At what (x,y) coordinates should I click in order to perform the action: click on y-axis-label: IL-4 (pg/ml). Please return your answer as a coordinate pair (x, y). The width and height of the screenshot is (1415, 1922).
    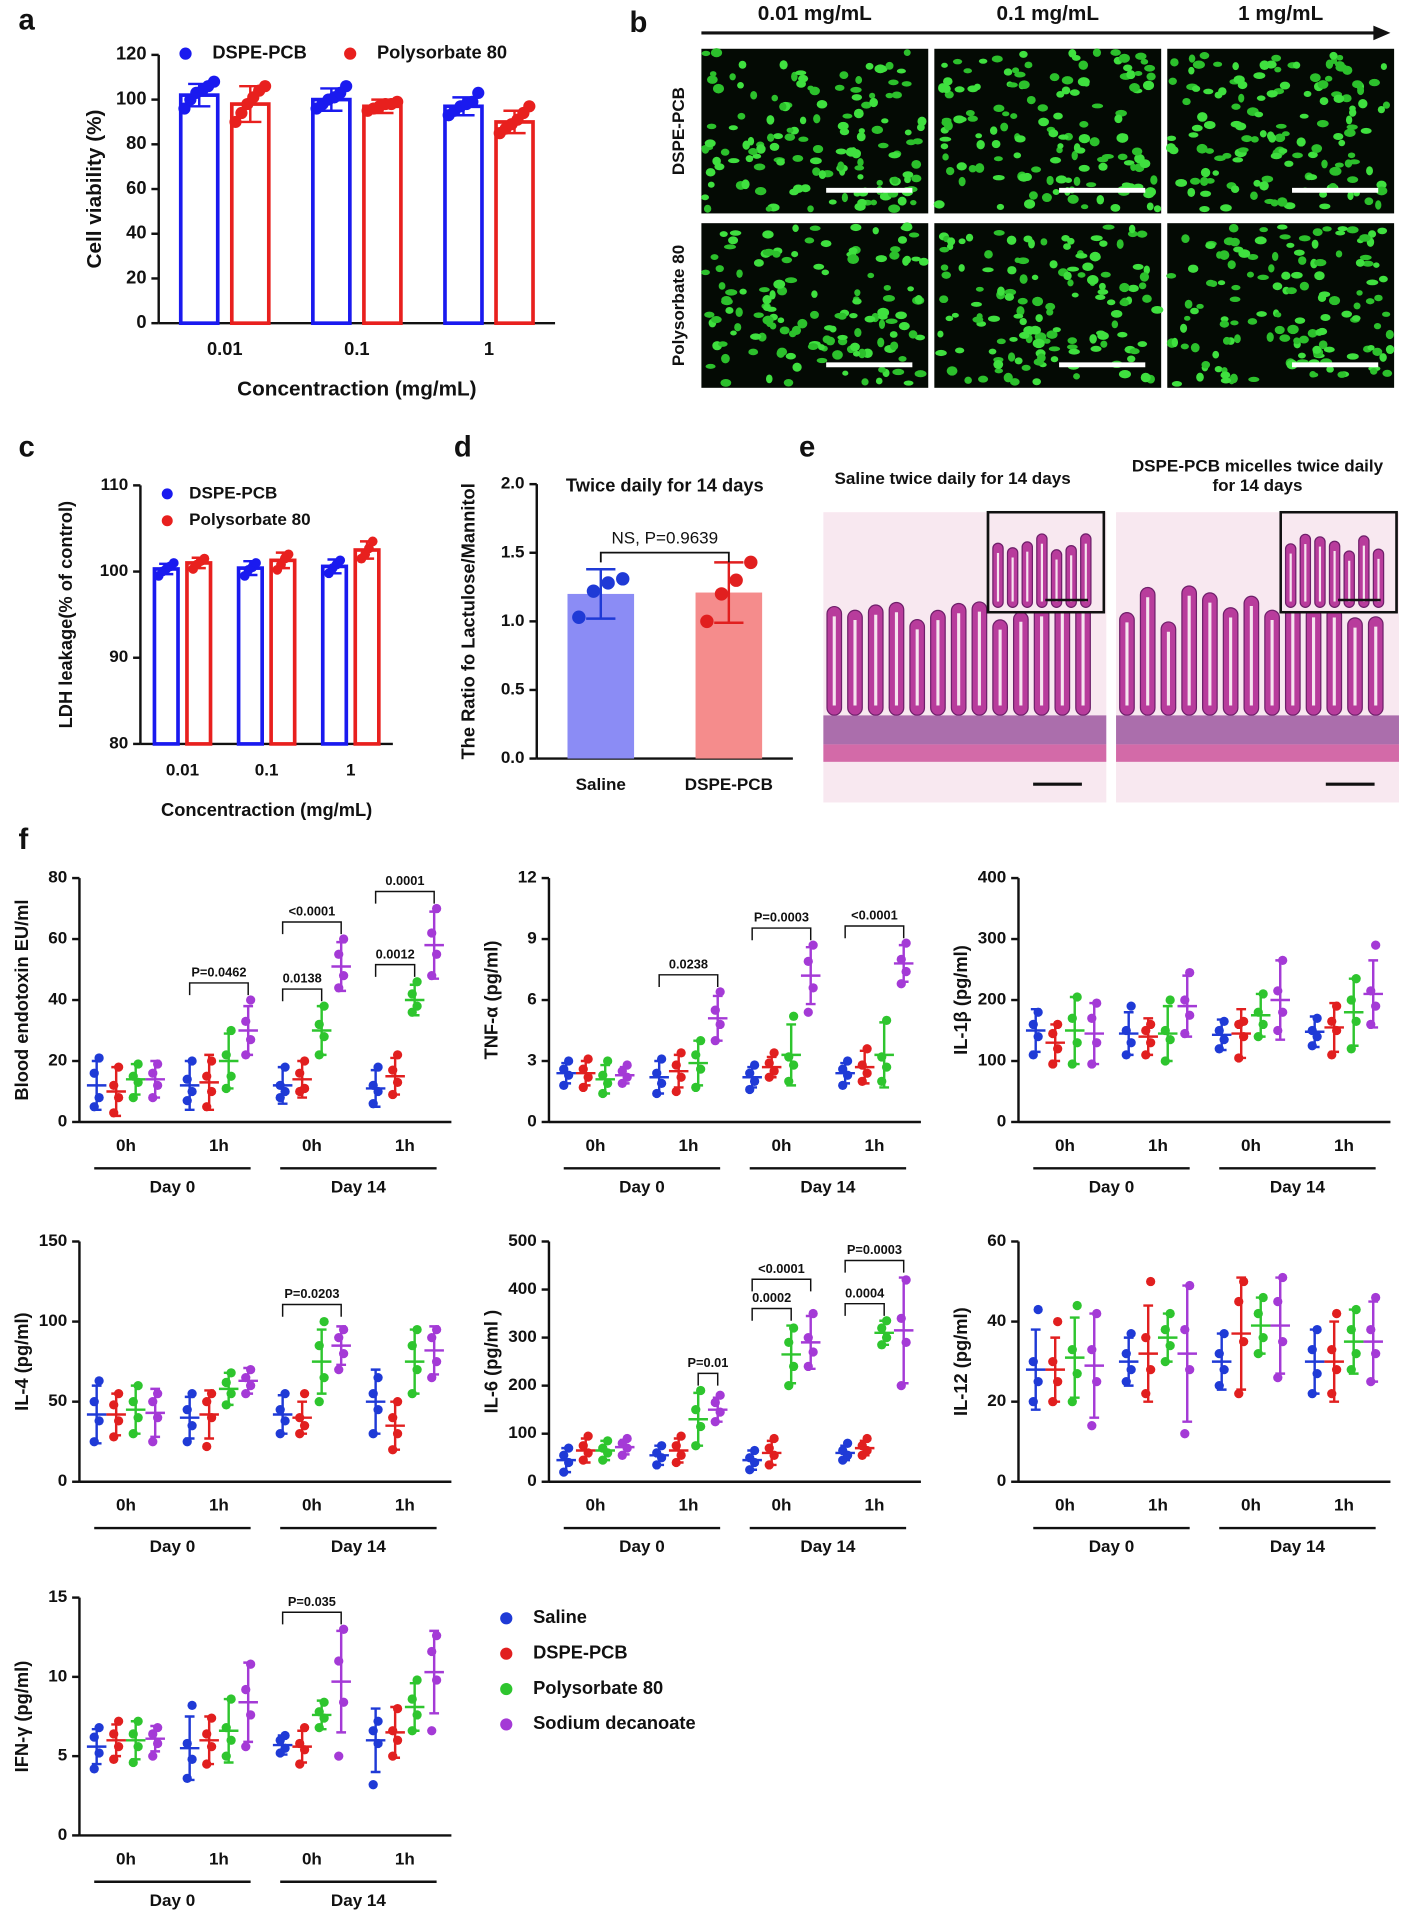
    Looking at the image, I should click on (21, 1361).